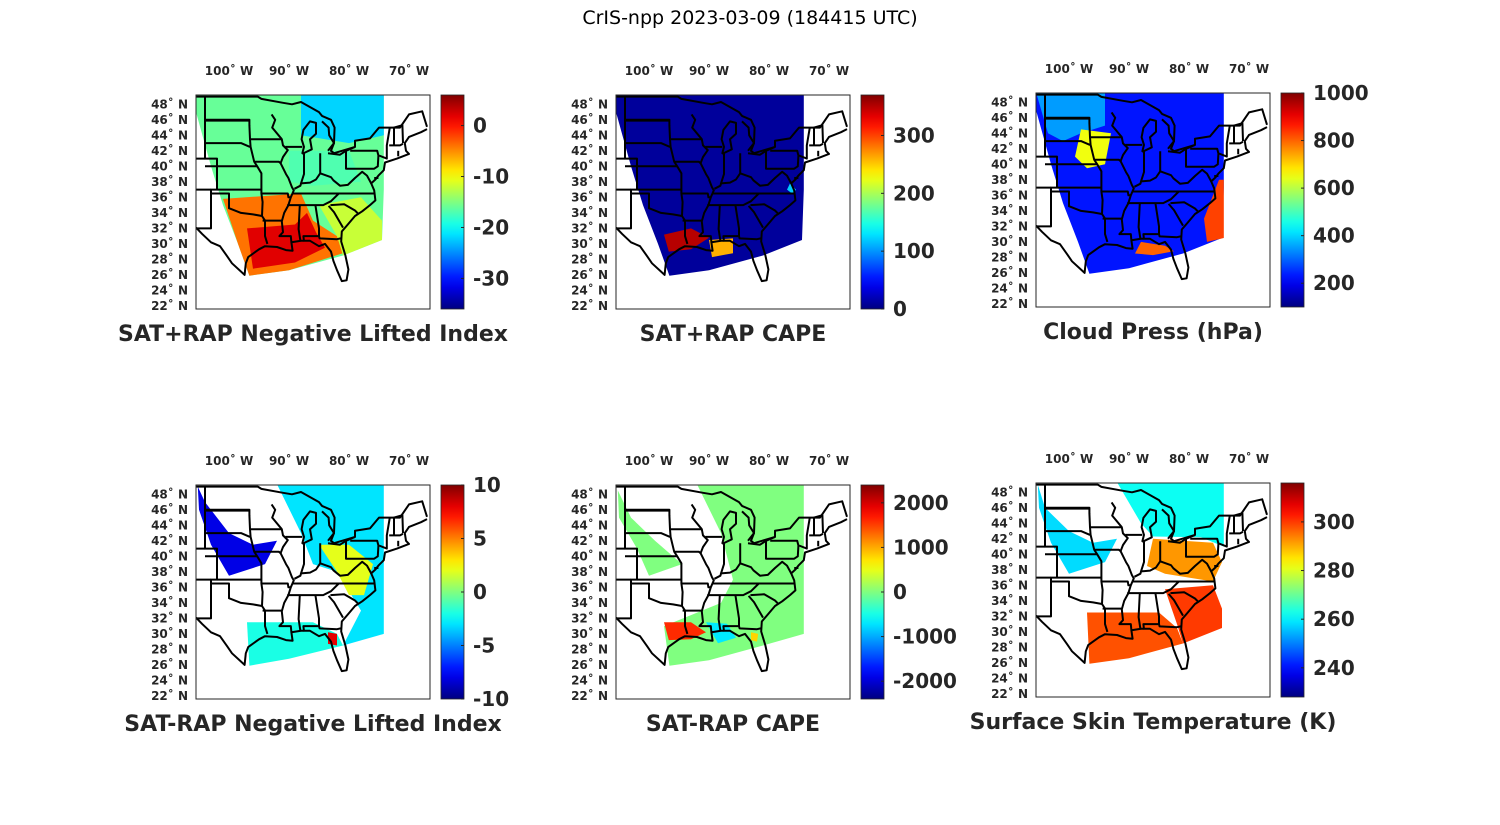 The height and width of the screenshot is (825, 1500). I want to click on panel-title: SAT-RAP Negative Lifted Index, so click(312, 724).